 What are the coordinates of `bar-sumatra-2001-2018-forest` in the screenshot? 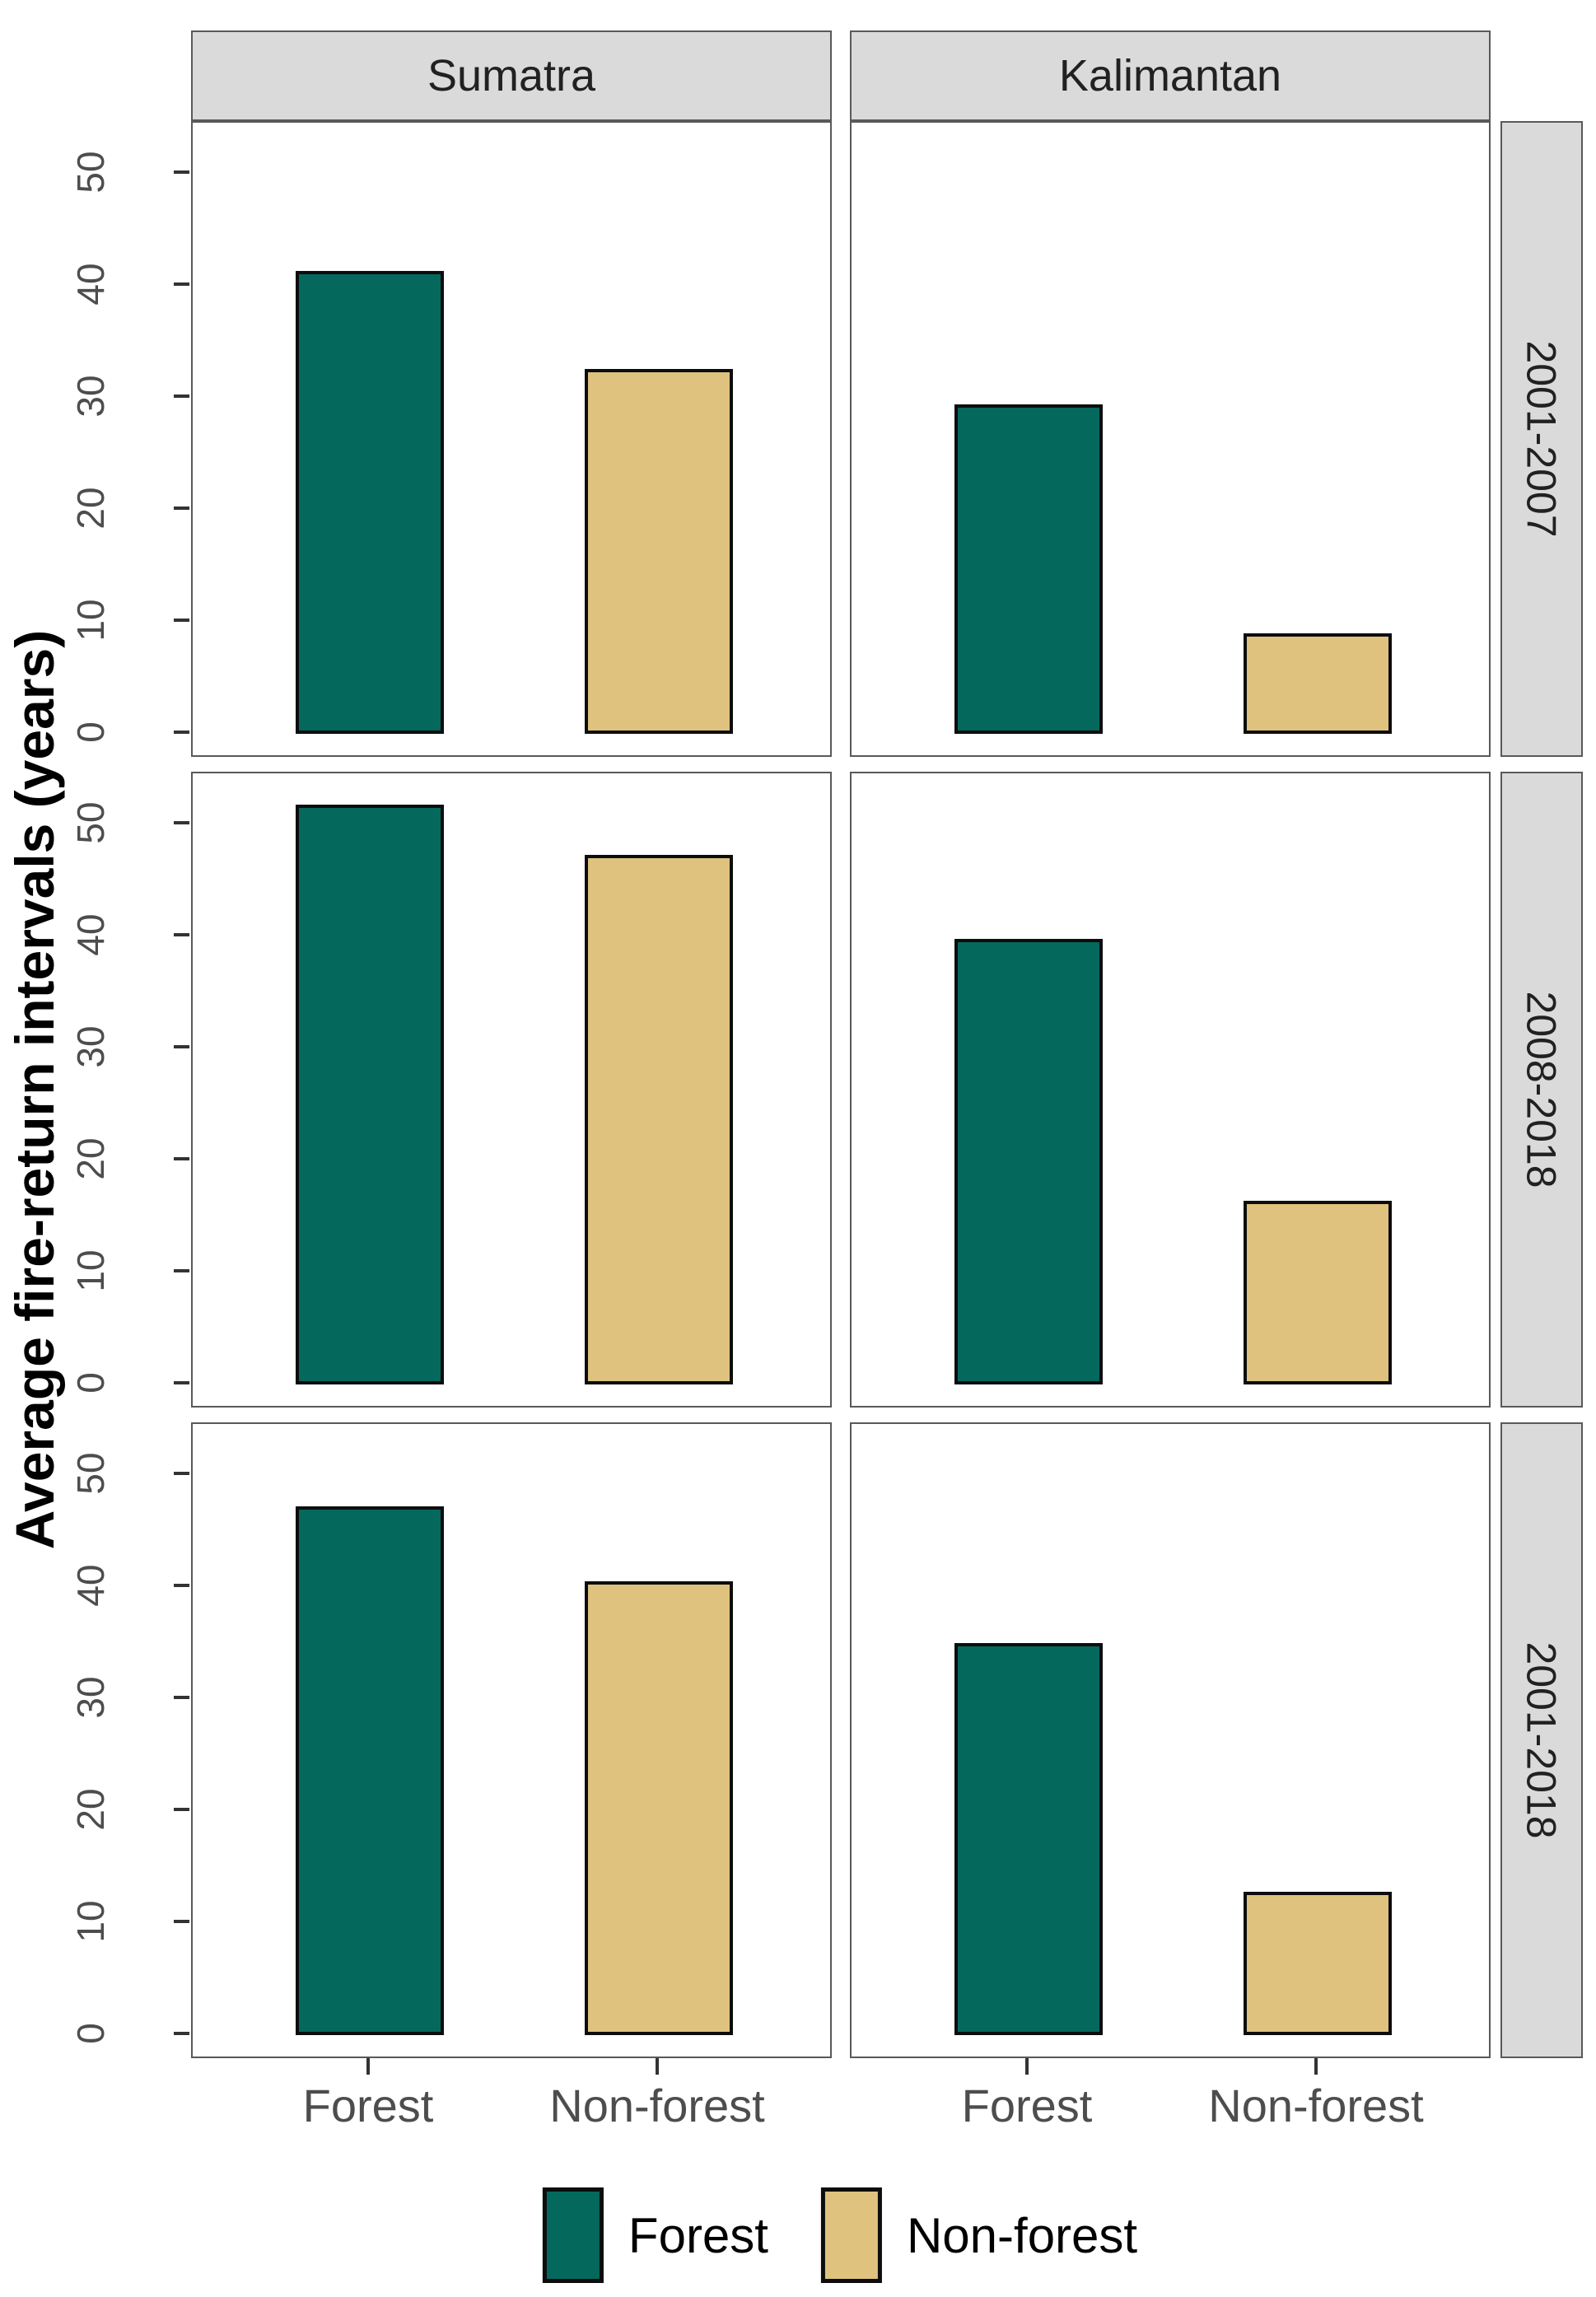 It's located at (370, 1770).